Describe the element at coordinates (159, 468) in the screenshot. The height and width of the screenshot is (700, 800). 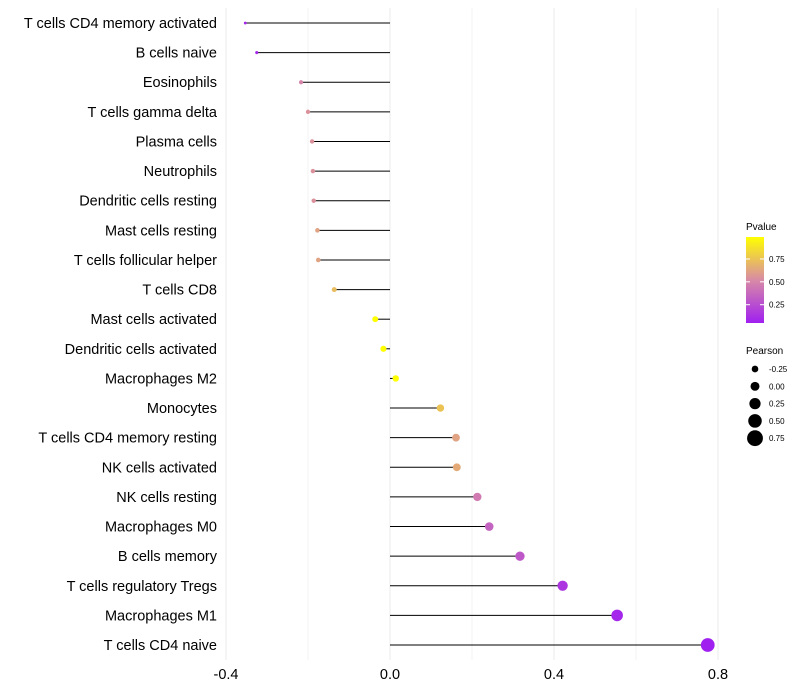
I see `y-tick-label: NK cells activated` at that location.